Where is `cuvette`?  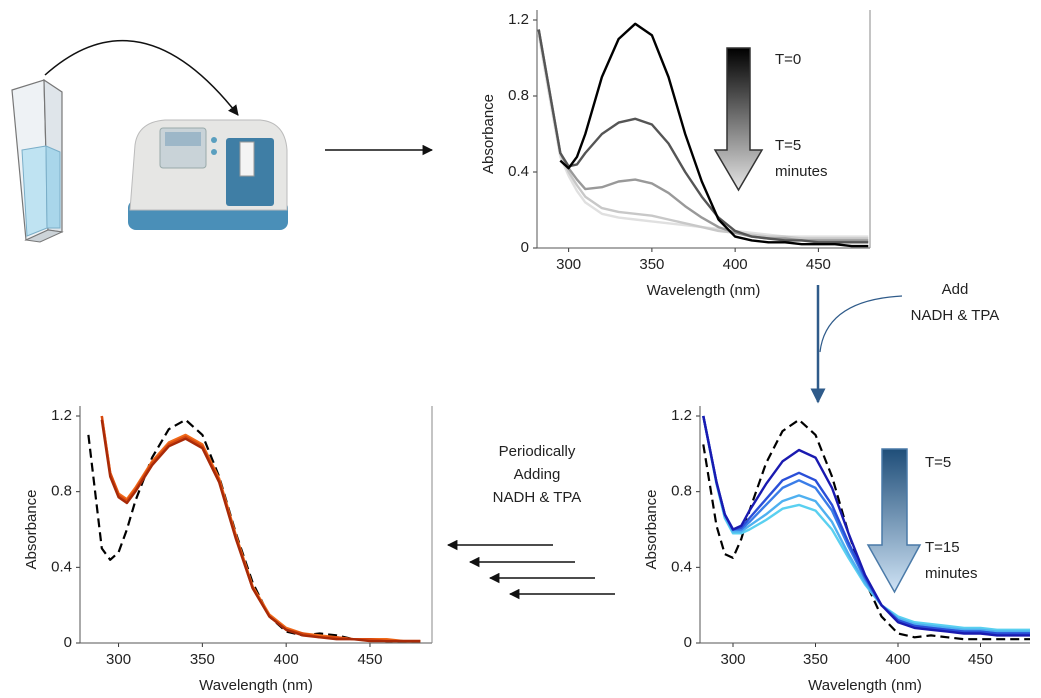
cuvette is located at coordinates (37, 160).